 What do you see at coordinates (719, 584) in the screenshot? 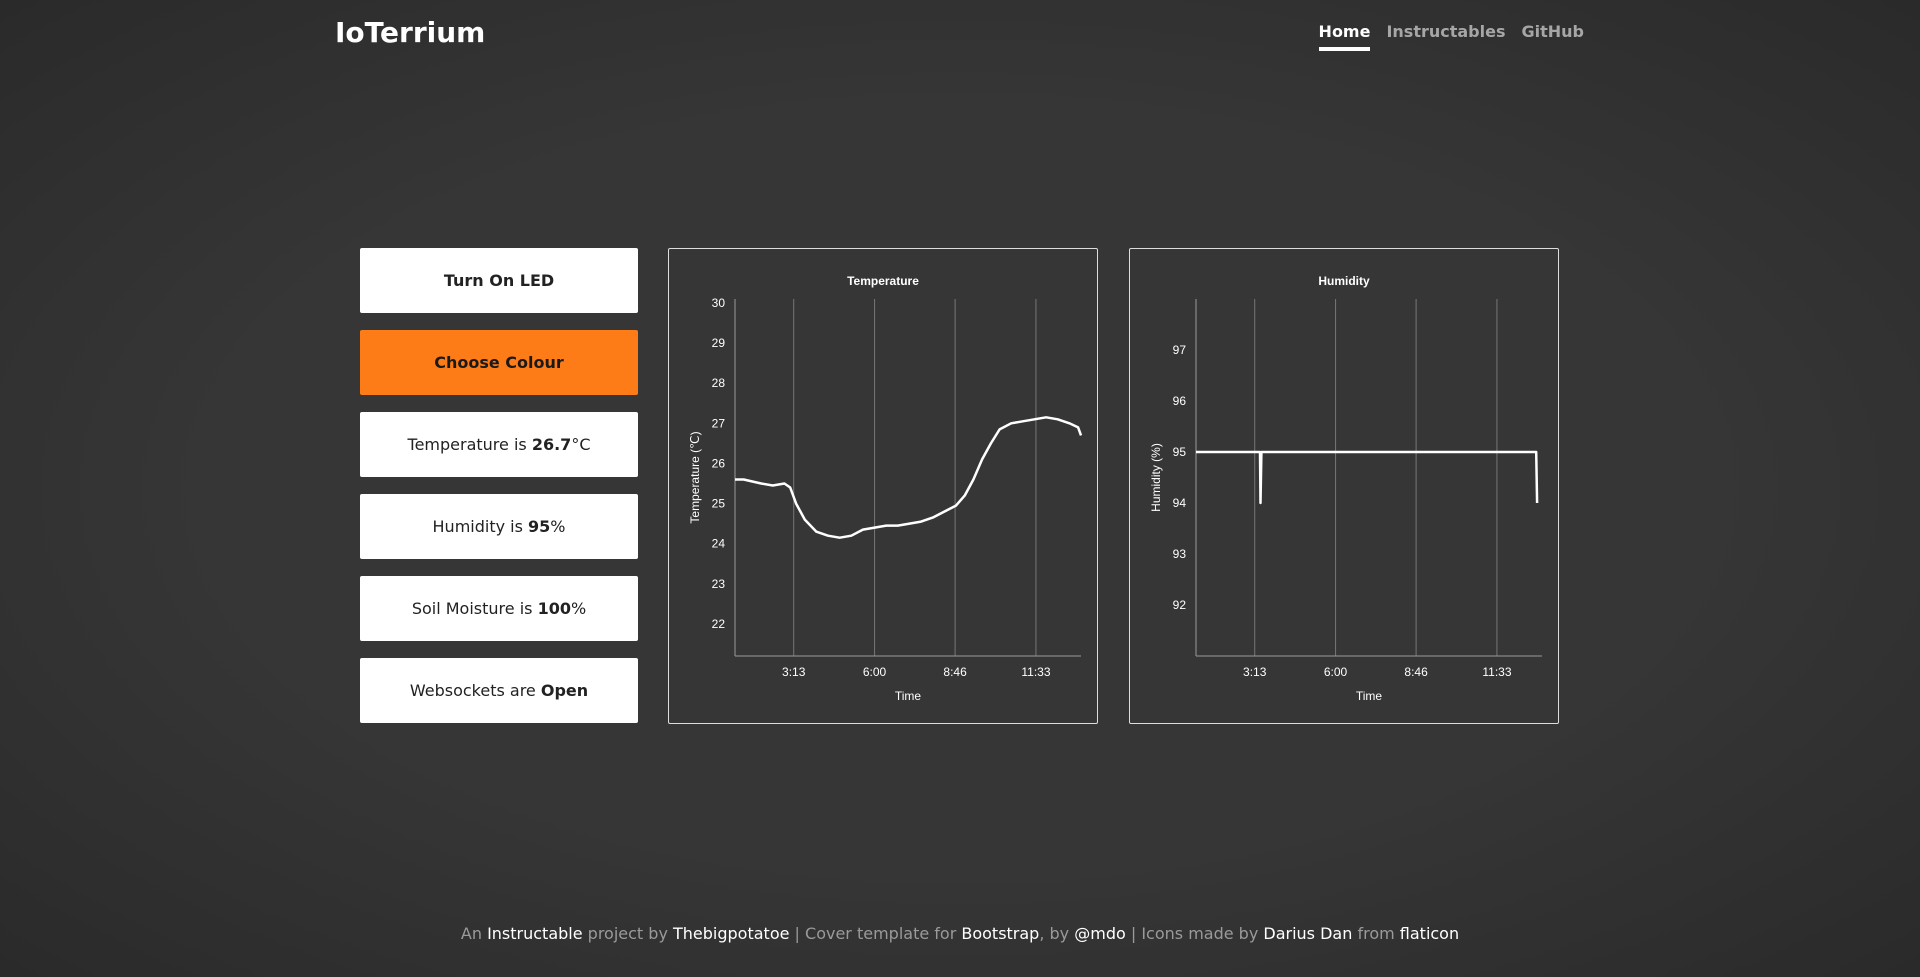
I see `y-tick-label: 23` at bounding box center [719, 584].